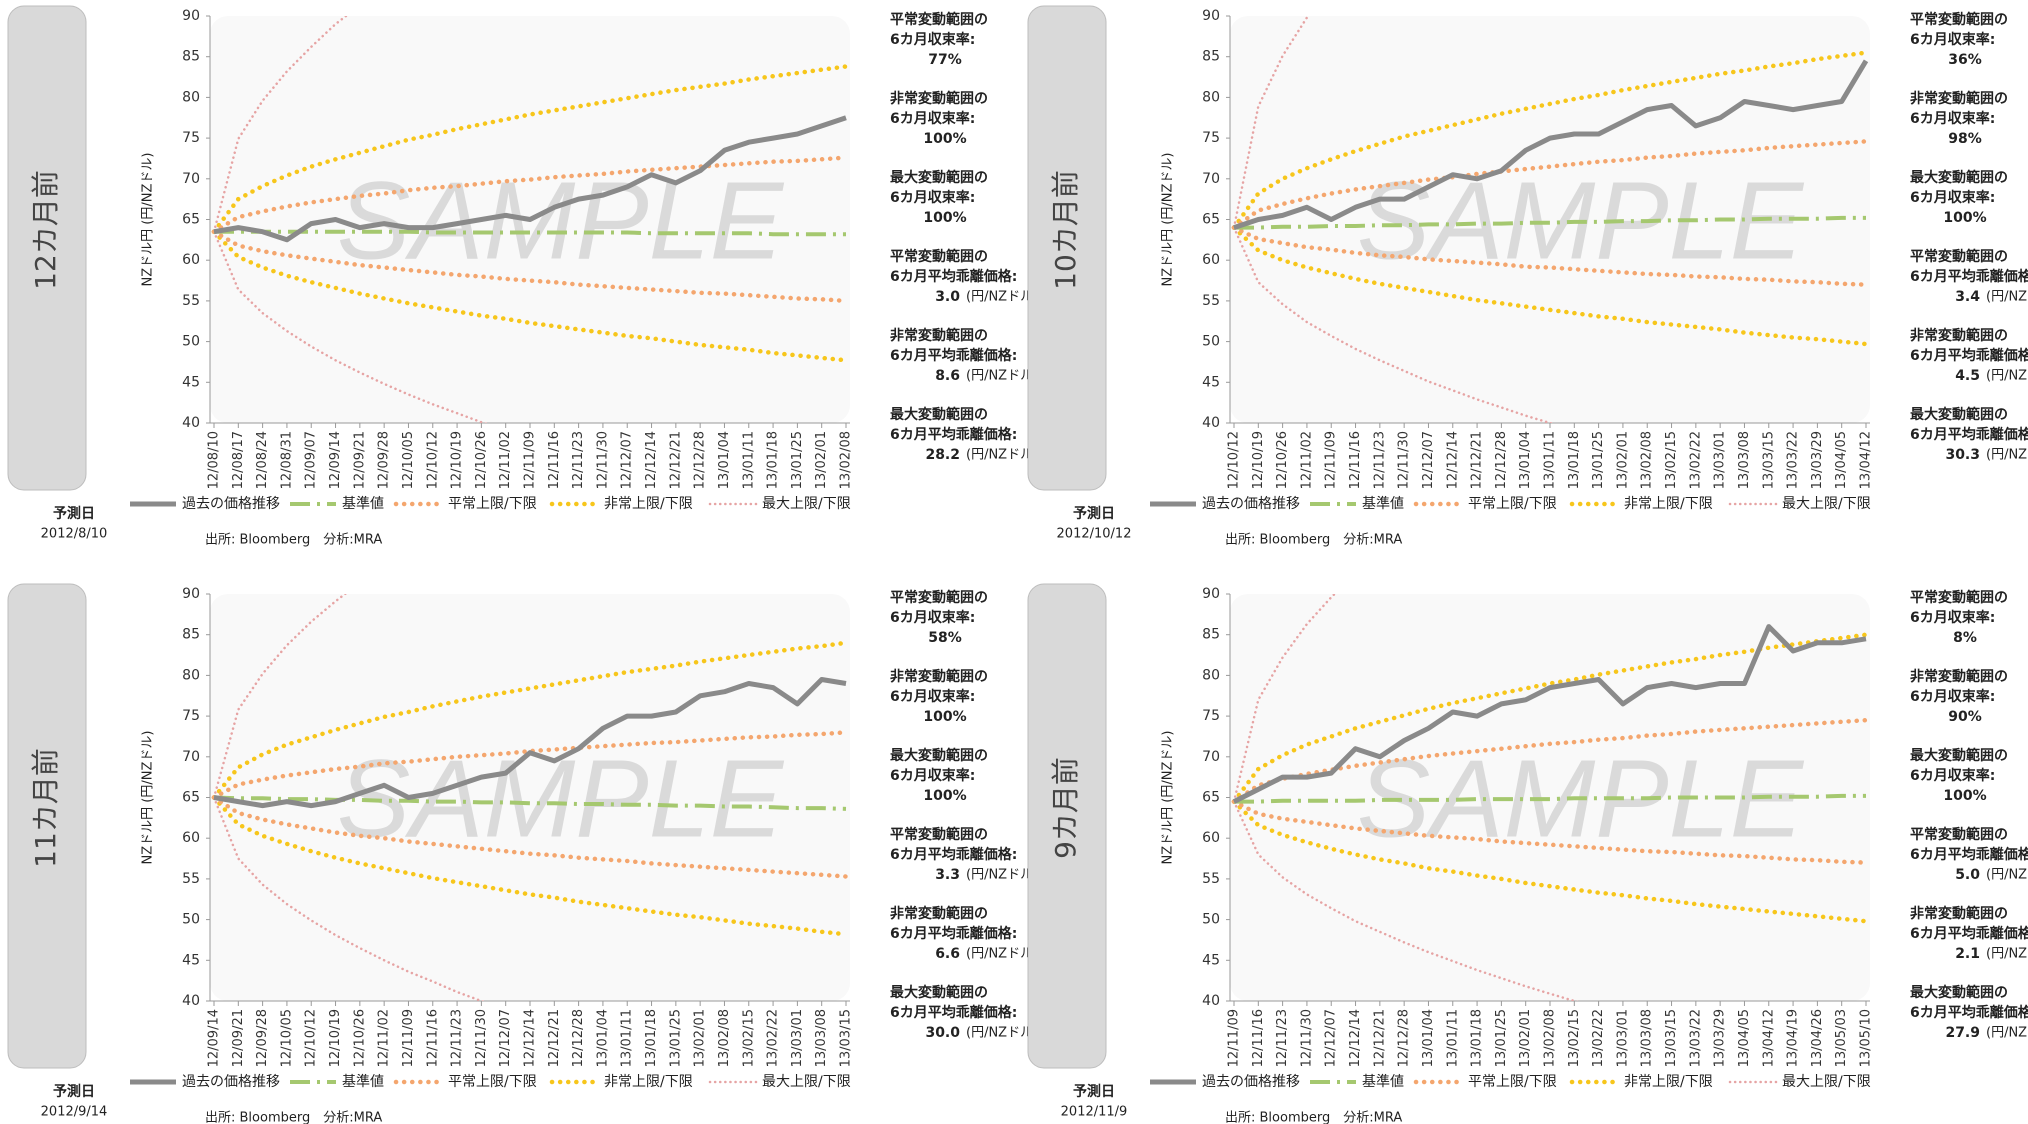  What do you see at coordinates (806, 1082) in the screenshot?
I see `legend-label: 最大上限/下限` at bounding box center [806, 1082].